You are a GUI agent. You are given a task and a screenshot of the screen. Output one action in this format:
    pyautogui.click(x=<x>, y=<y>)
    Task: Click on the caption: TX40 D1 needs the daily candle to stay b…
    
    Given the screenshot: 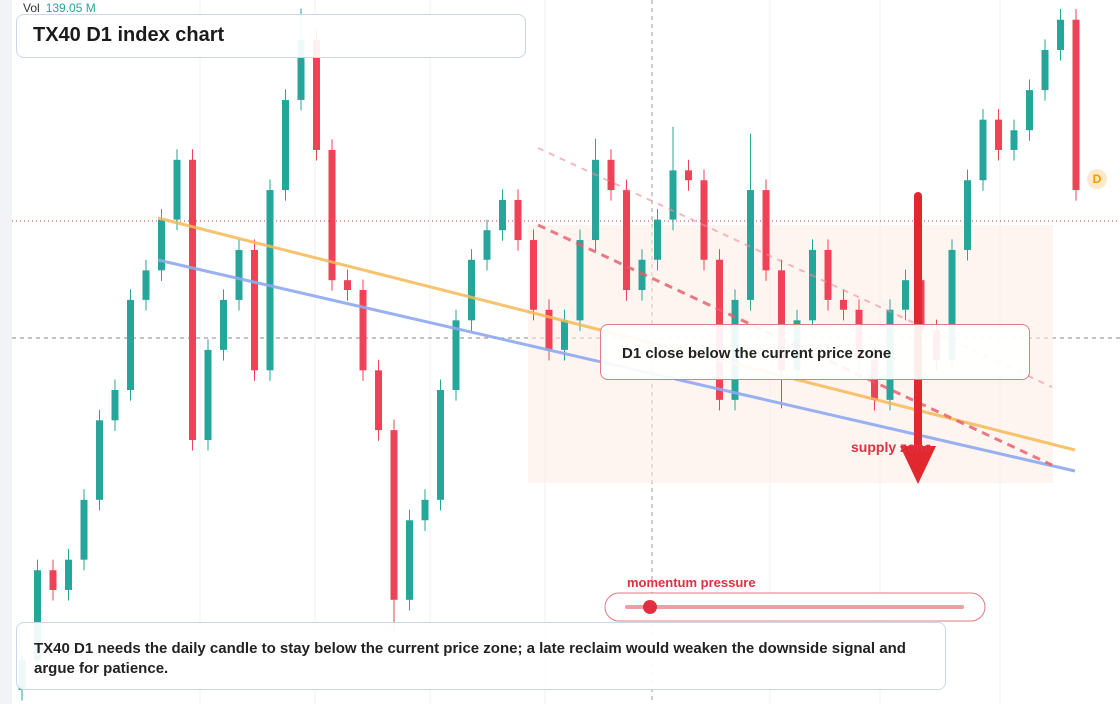 What is the action you would take?
    pyautogui.click(x=481, y=656)
    